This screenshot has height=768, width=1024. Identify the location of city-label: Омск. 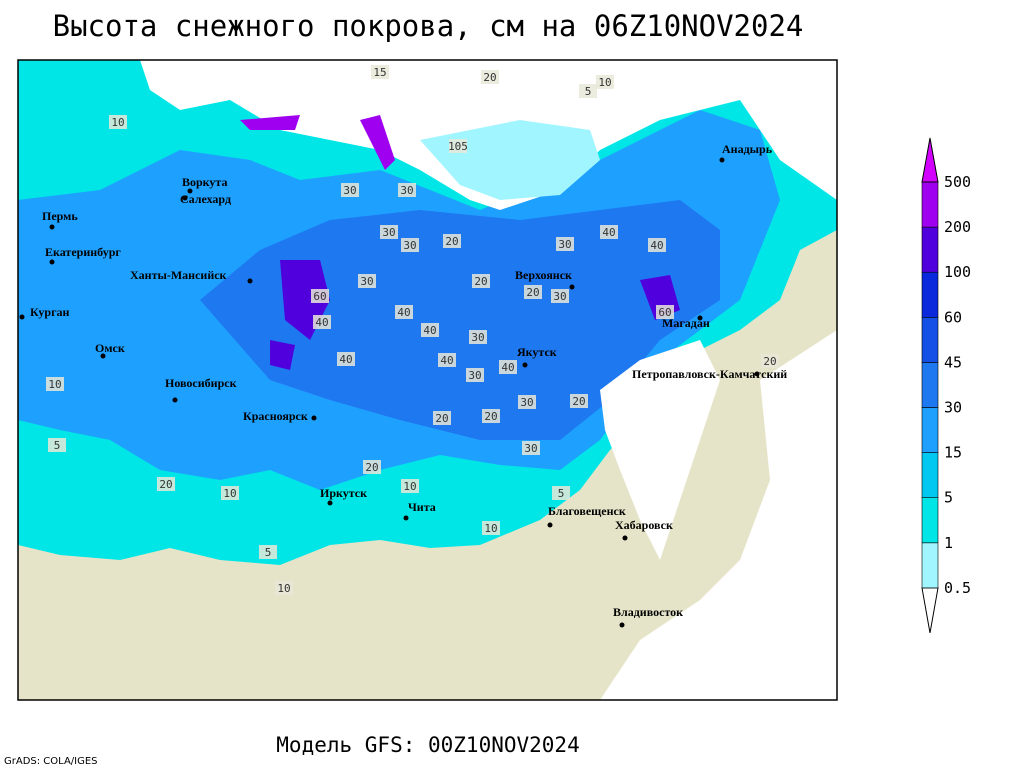
(110, 348).